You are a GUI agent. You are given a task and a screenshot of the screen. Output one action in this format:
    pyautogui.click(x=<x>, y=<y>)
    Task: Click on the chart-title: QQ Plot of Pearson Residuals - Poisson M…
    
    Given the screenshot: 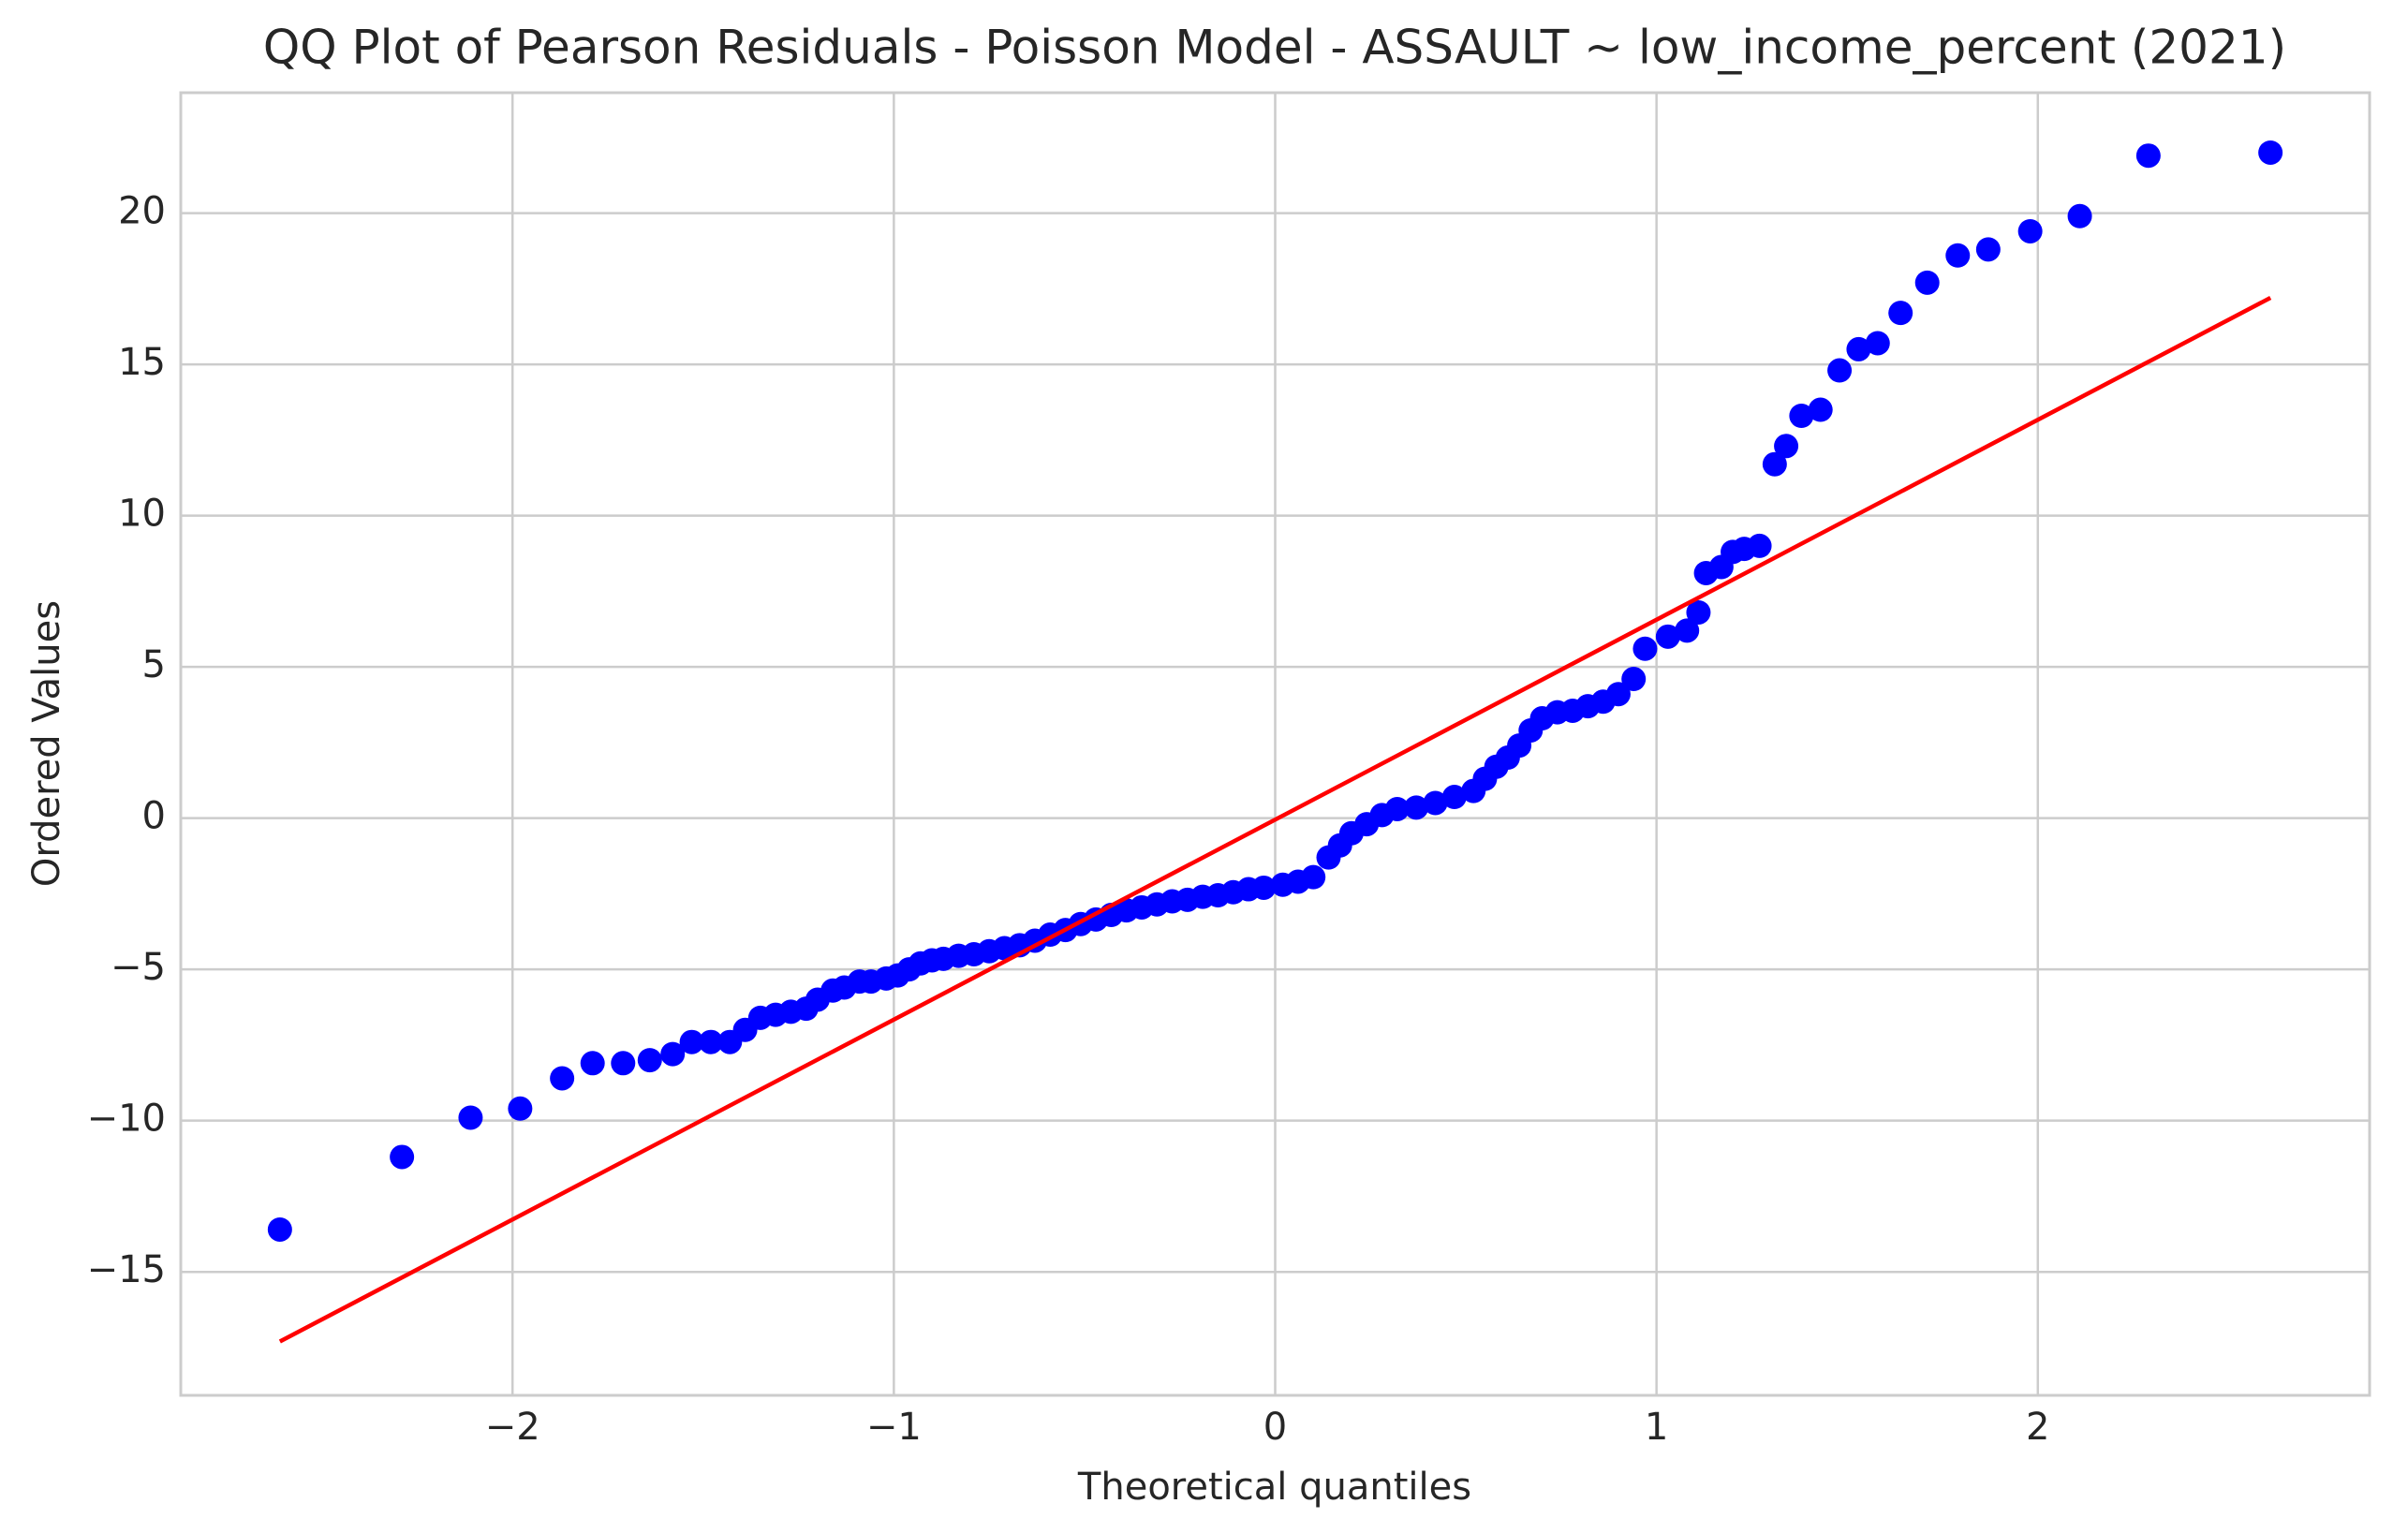 What is the action you would take?
    pyautogui.click(x=1274, y=48)
    